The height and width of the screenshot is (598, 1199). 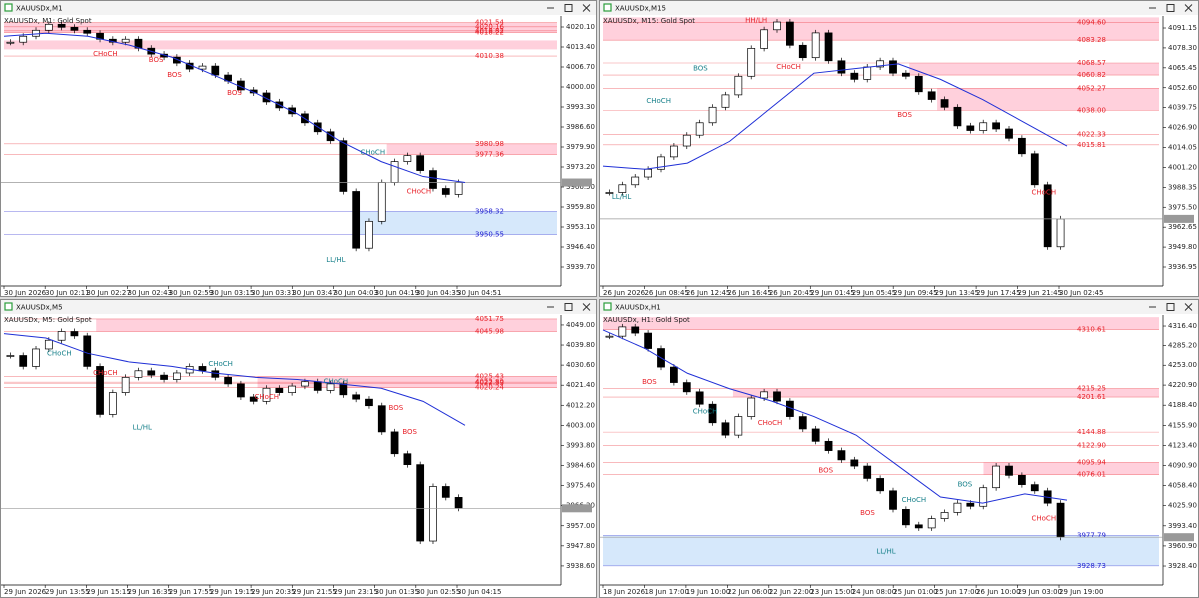 I want to click on level-label: 4095.94, so click(x=1091, y=462).